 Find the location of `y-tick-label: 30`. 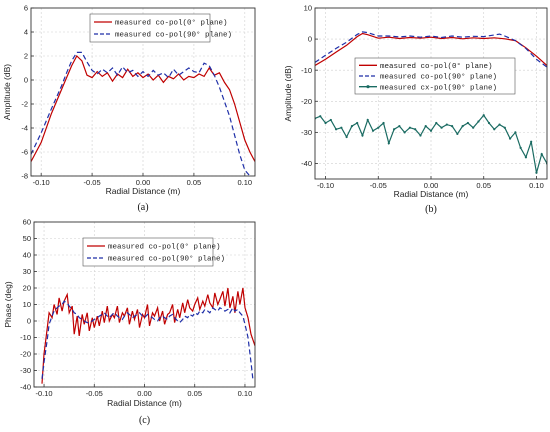

y-tick-label: 30 is located at coordinates (27, 271).